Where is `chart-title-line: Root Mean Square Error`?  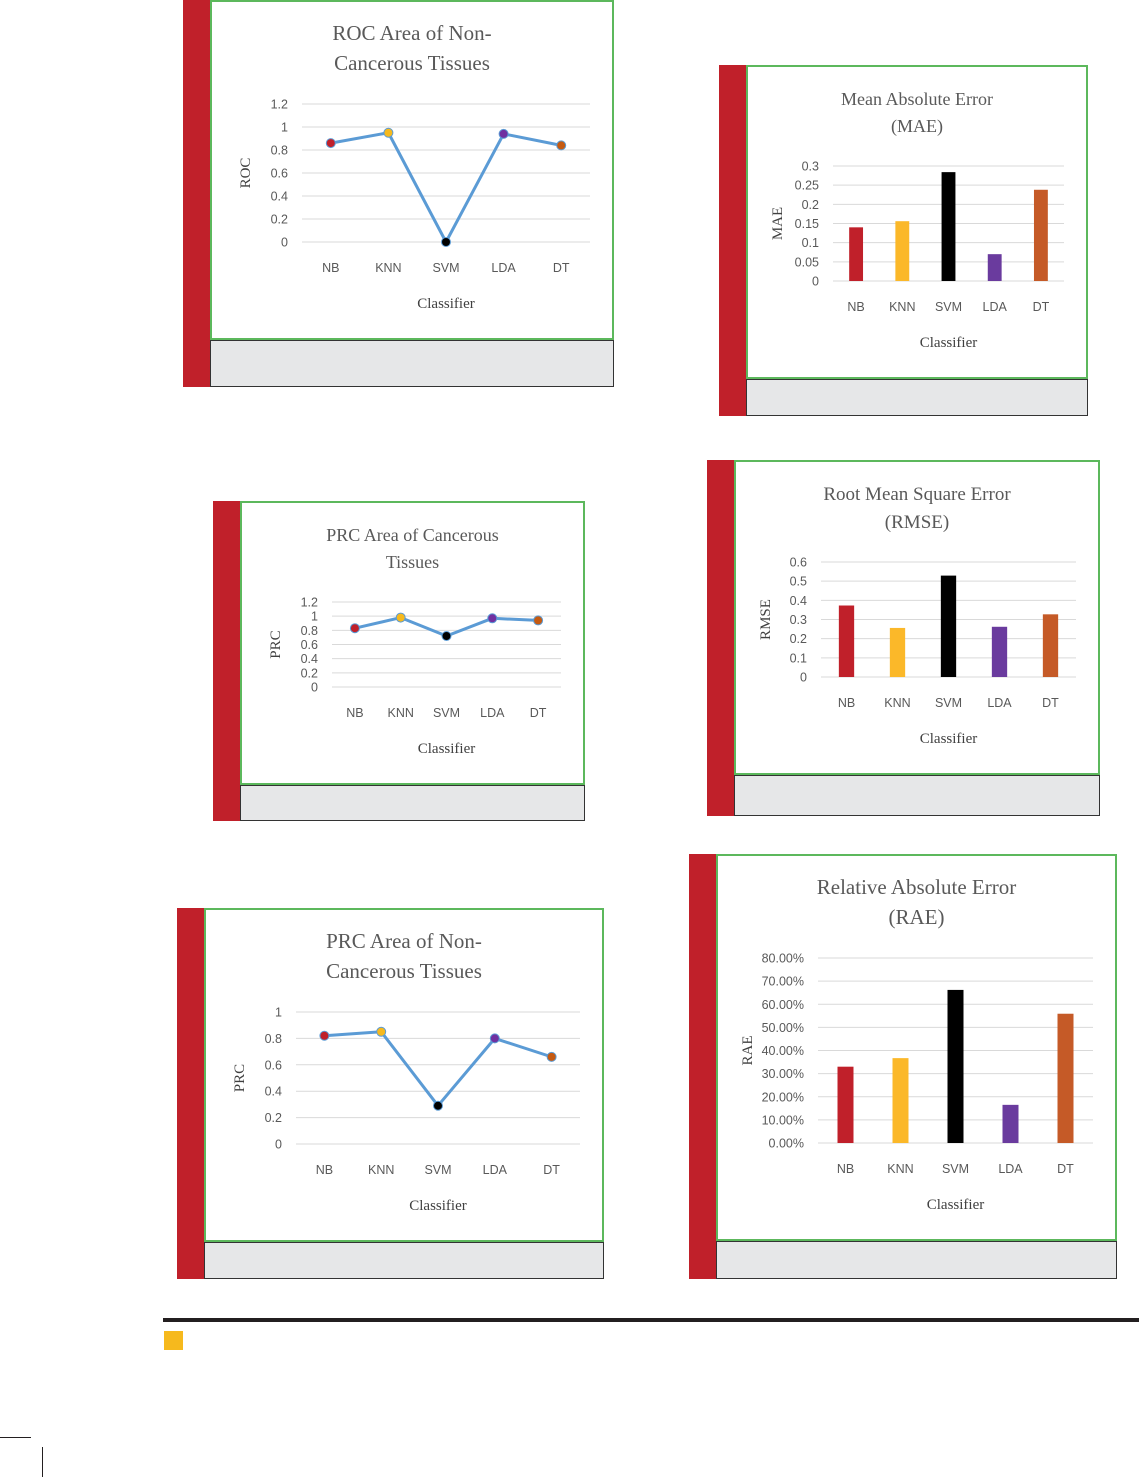
chart-title-line: Root Mean Square Error is located at coordinates (917, 494).